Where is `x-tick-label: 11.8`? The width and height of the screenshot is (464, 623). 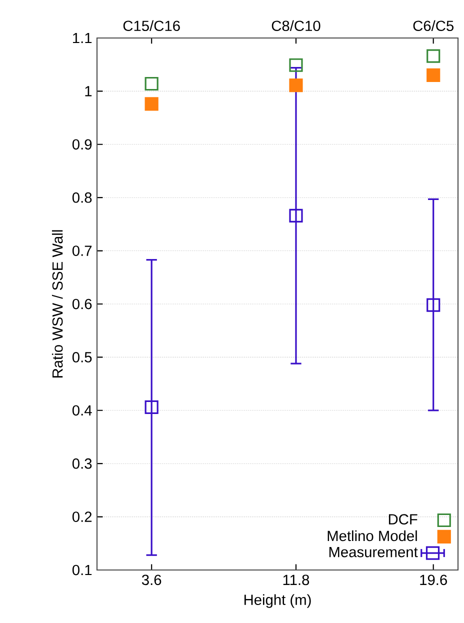 x-tick-label: 11.8 is located at coordinates (296, 580).